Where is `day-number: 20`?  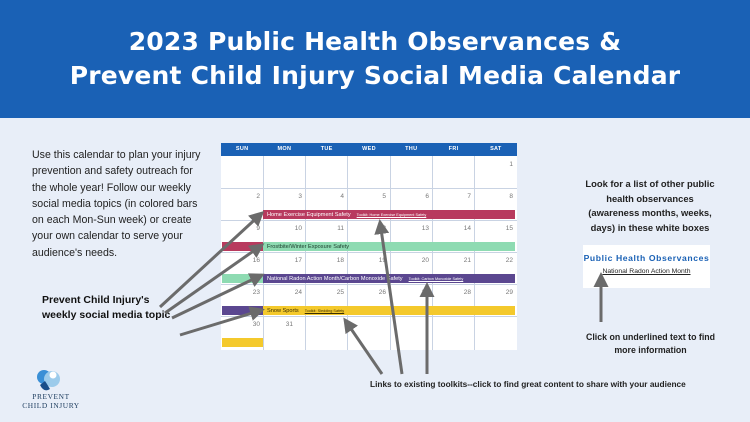 day-number: 20 is located at coordinates (425, 260).